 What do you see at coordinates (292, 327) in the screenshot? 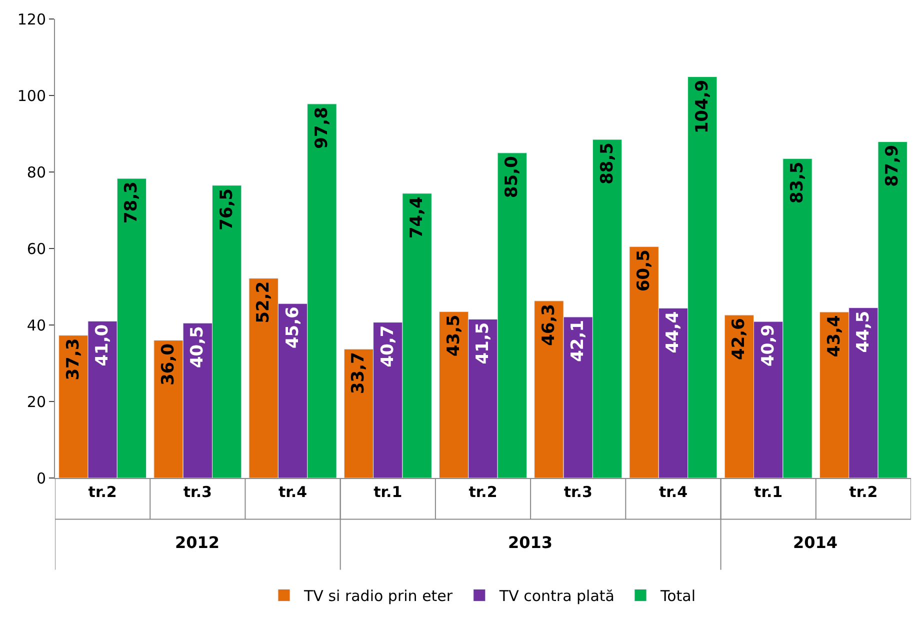
I see `data-label: 45,6` at bounding box center [292, 327].